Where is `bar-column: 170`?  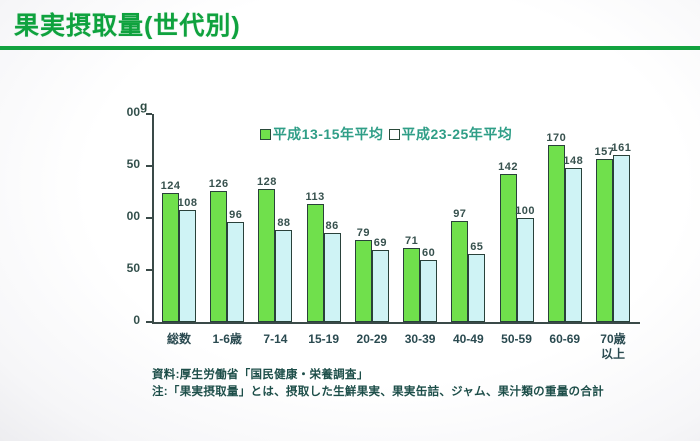
bar-column: 170 is located at coordinates (556, 227).